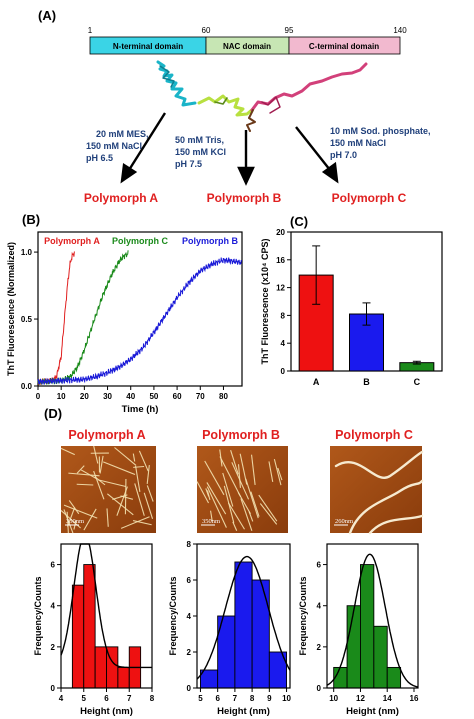 The width and height of the screenshot is (474, 719). What do you see at coordinates (153, 396) in the screenshot?
I see `x-tick-label: 50` at bounding box center [153, 396].